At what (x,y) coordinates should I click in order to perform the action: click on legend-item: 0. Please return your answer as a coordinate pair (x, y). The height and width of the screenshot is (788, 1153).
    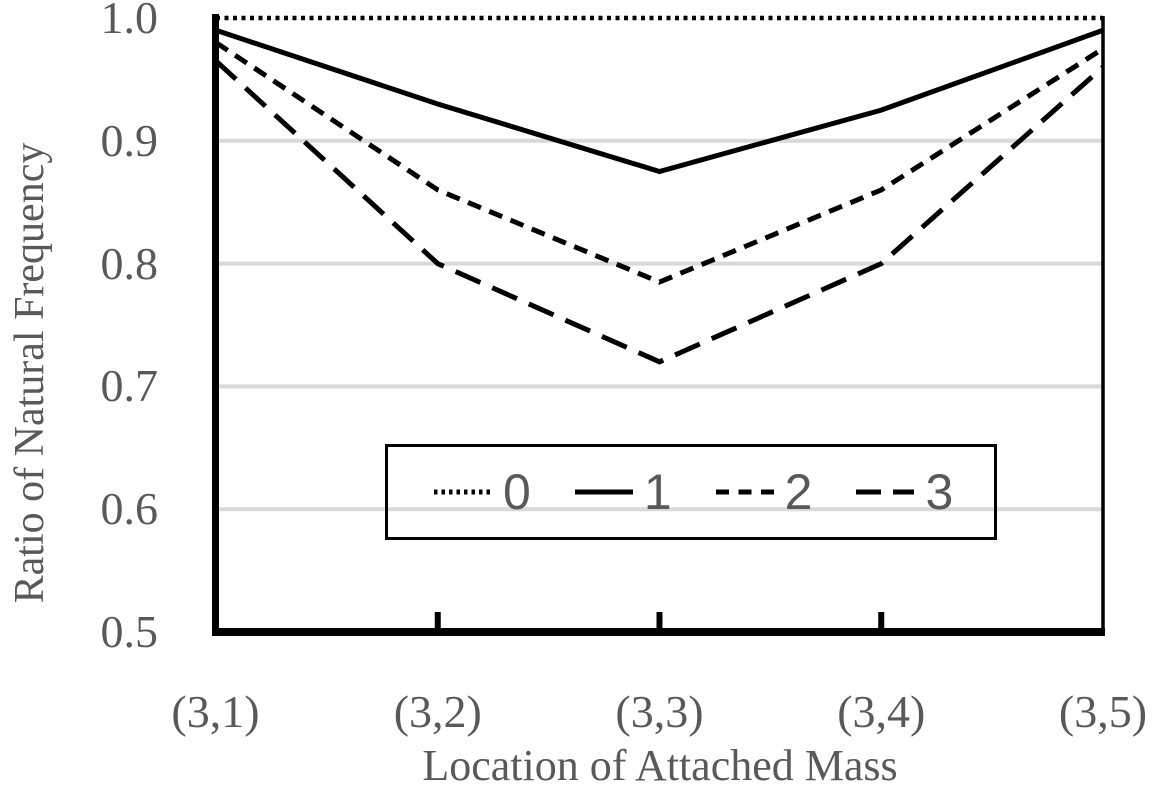
    Looking at the image, I should click on (482, 492).